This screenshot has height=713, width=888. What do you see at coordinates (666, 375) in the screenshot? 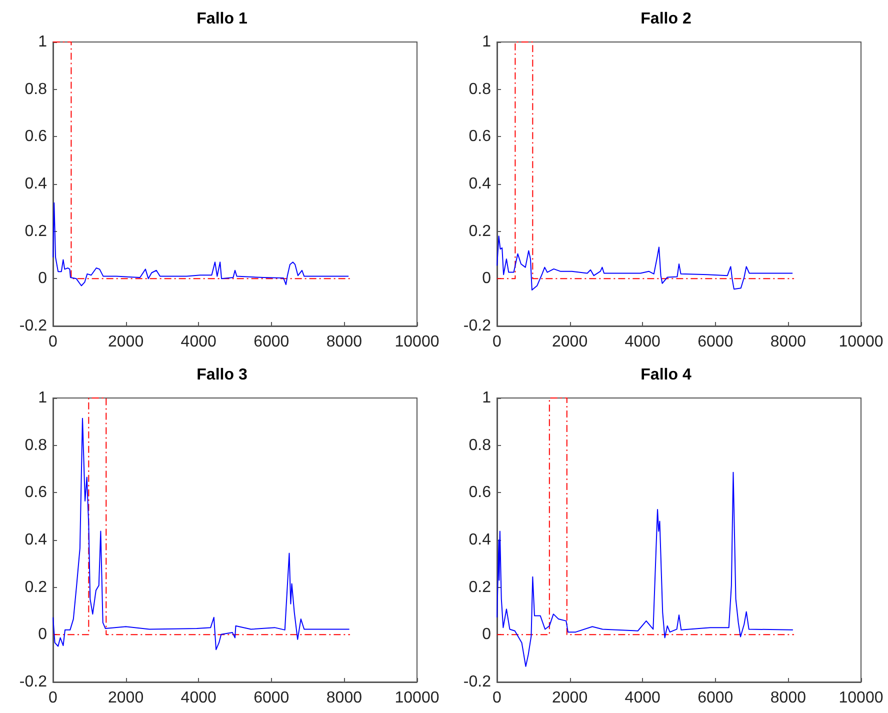
I see `chart-title: Fallo 4` at bounding box center [666, 375].